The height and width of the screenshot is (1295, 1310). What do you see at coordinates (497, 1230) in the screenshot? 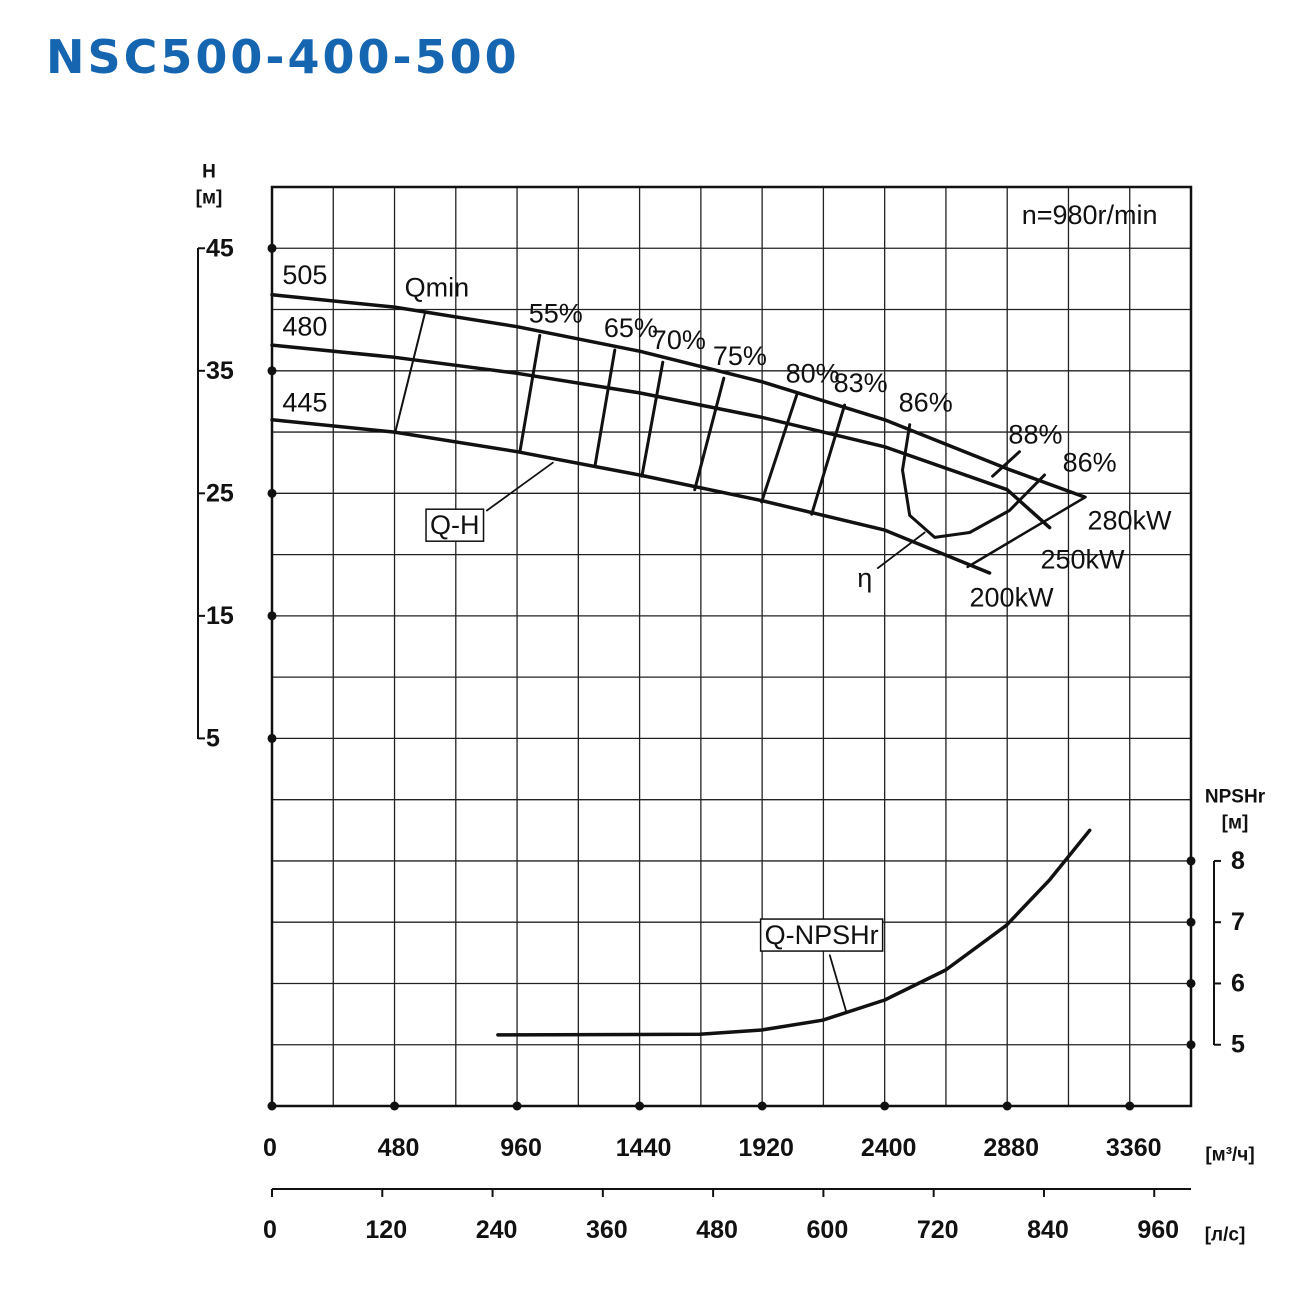
I see `x2-tick-label: 240` at bounding box center [497, 1230].